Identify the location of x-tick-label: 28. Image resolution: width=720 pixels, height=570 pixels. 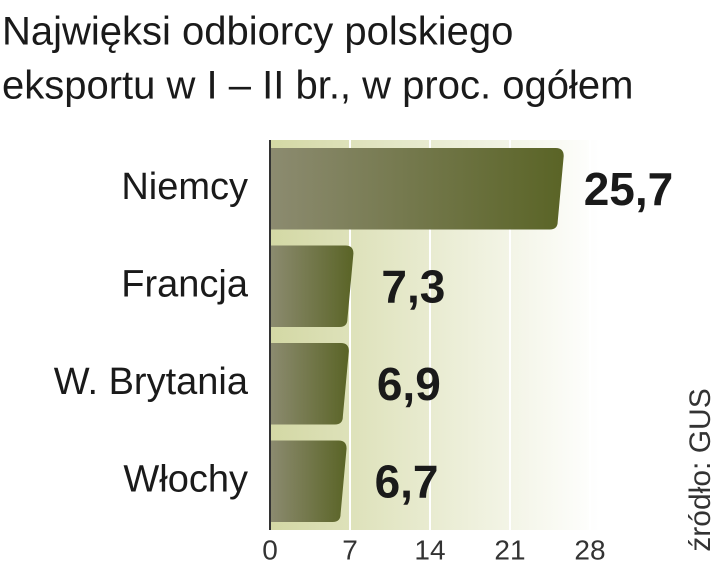
(589, 549).